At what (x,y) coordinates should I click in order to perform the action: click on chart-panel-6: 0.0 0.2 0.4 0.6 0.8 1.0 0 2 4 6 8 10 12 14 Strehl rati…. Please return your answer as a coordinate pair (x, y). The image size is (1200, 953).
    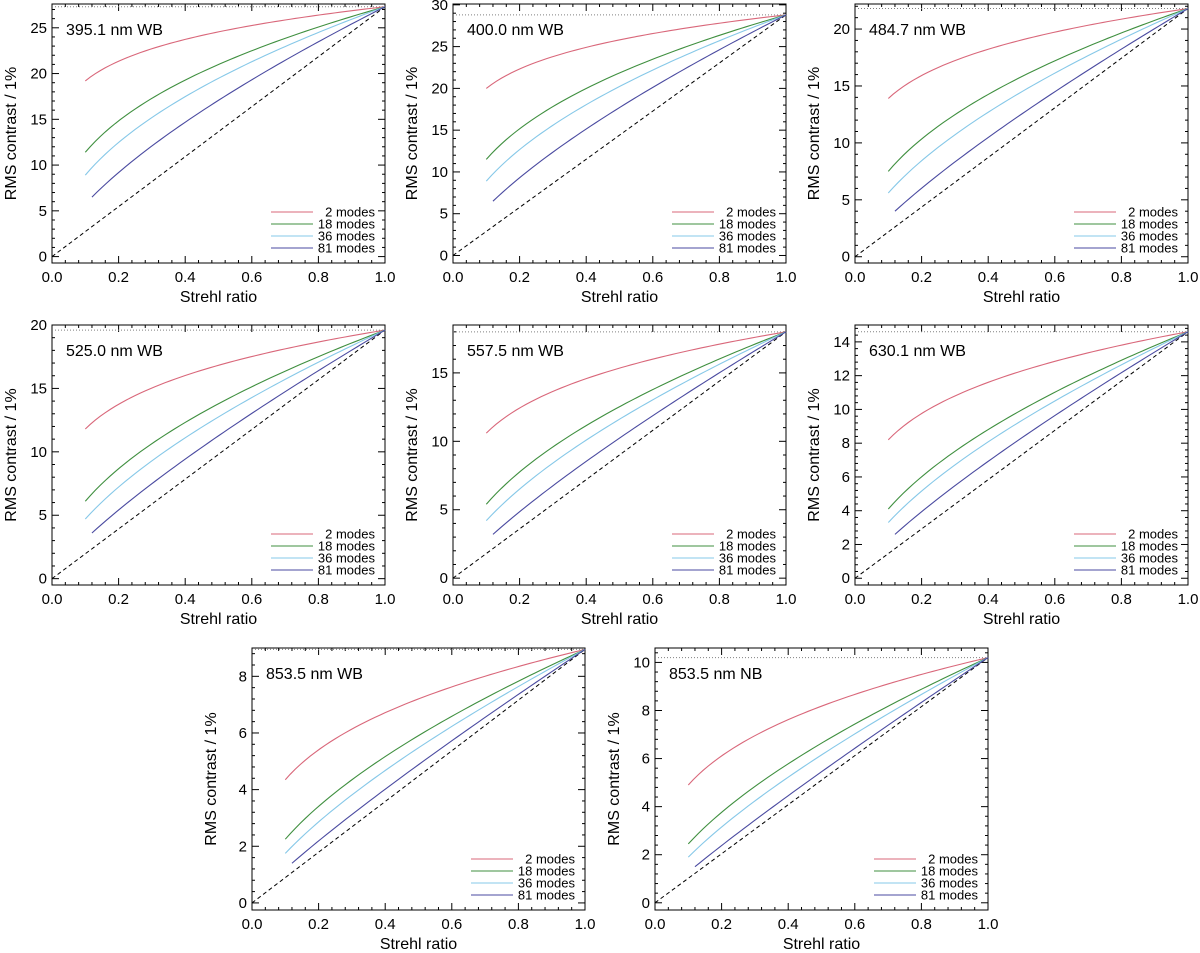
    Looking at the image, I should click on (1002, 476).